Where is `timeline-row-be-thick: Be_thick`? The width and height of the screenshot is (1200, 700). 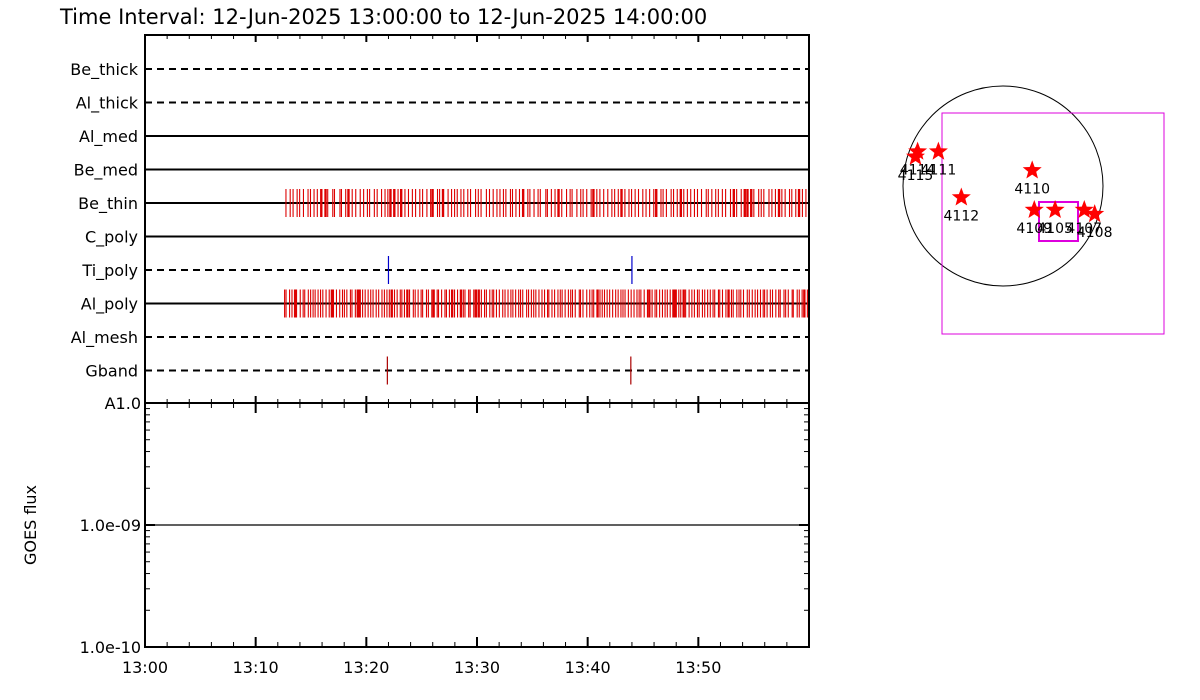
timeline-row-be-thick: Be_thick is located at coordinates (439, 70).